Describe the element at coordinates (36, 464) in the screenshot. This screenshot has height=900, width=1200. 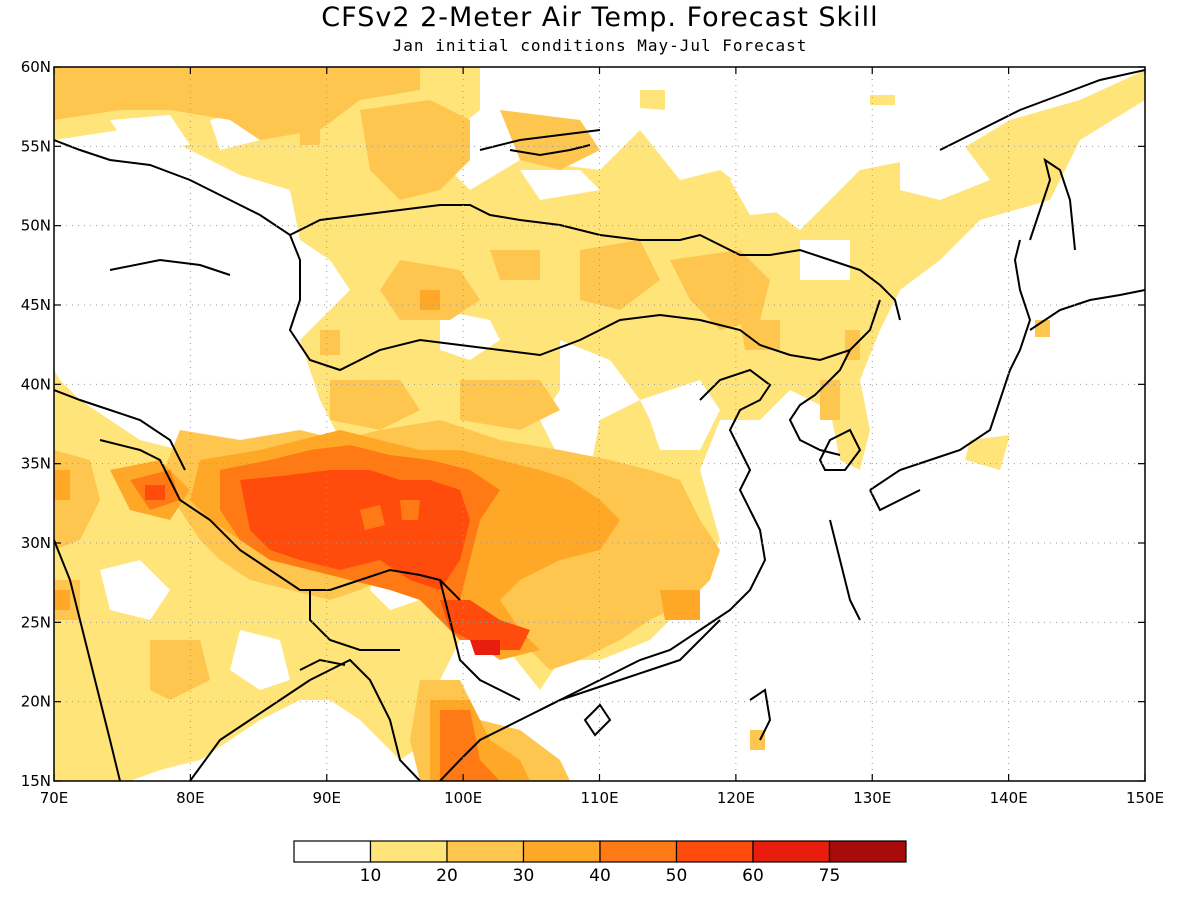
I see `lat-tick-label: 35N` at that location.